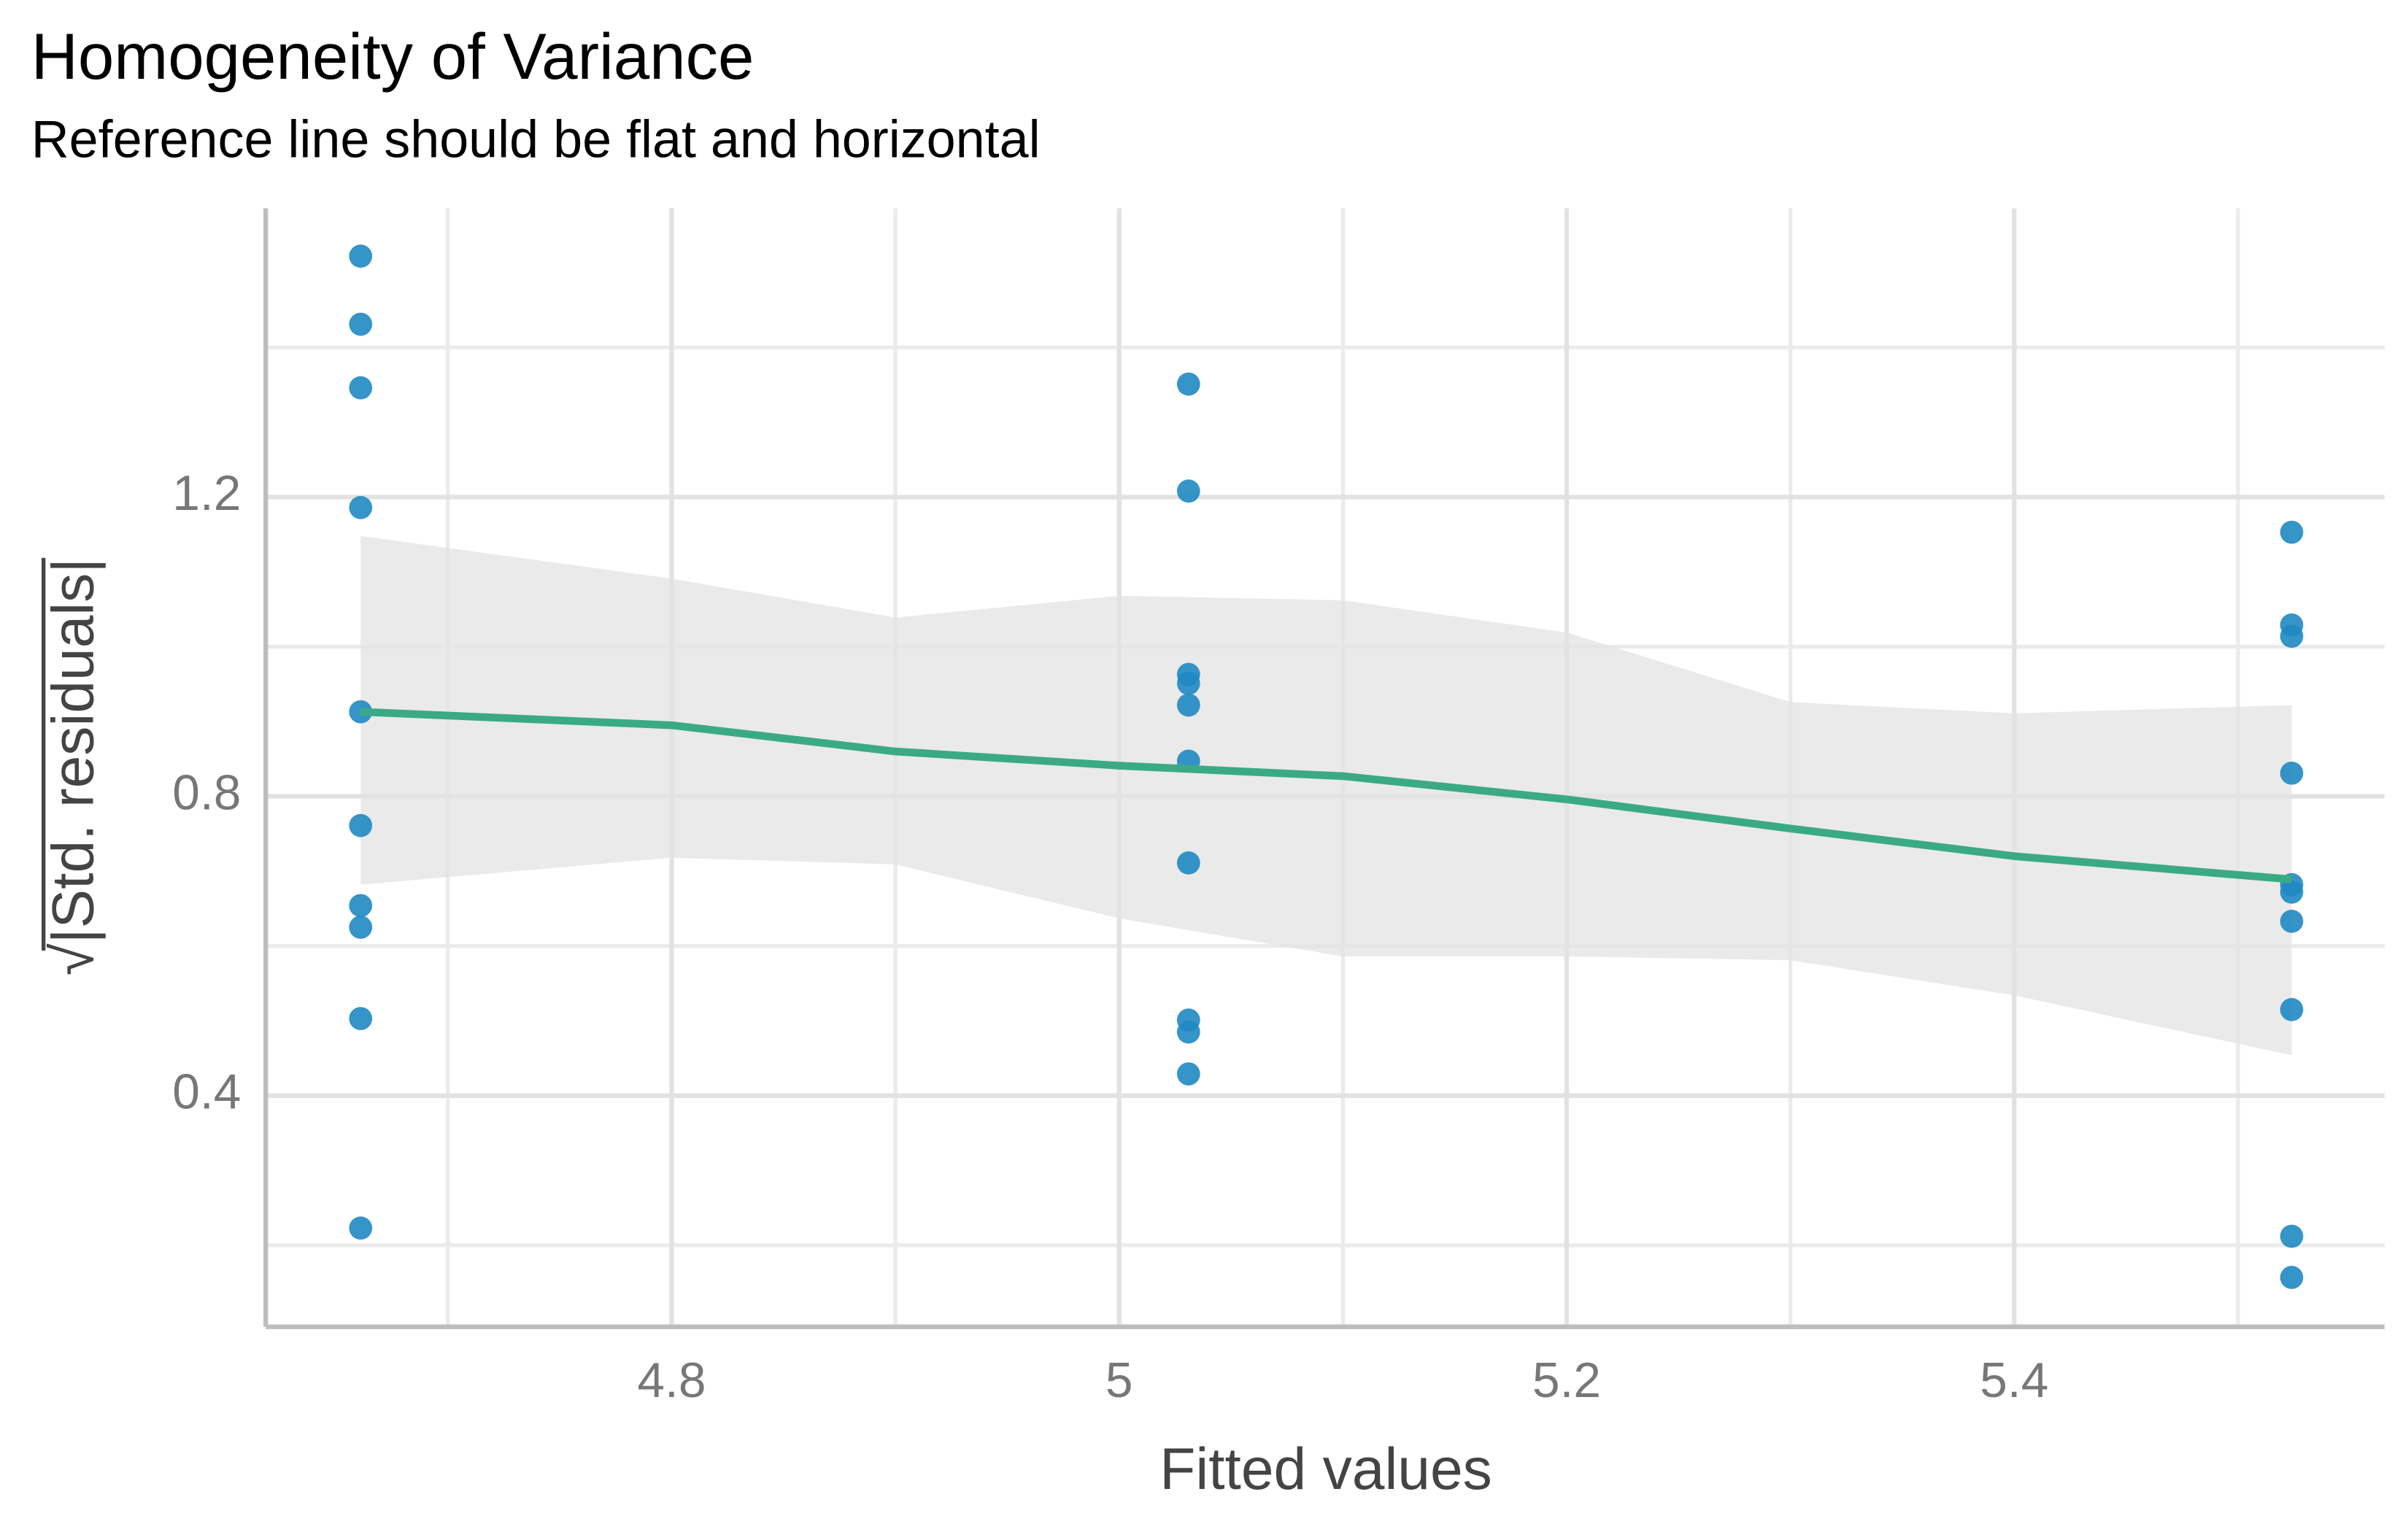 Image resolution: width=2408 pixels, height=1532 pixels. I want to click on chart-title: Homogeneity of Variance, so click(393, 56).